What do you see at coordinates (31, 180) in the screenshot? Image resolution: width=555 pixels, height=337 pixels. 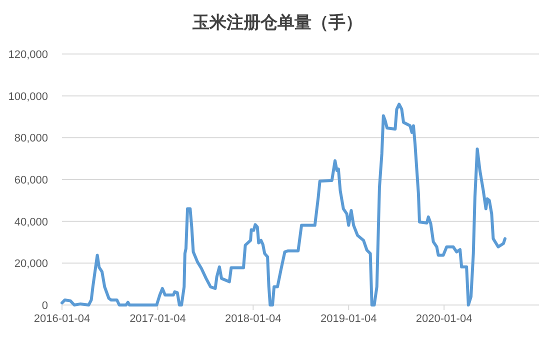 I see `y-tick-label: 60,000` at bounding box center [31, 180].